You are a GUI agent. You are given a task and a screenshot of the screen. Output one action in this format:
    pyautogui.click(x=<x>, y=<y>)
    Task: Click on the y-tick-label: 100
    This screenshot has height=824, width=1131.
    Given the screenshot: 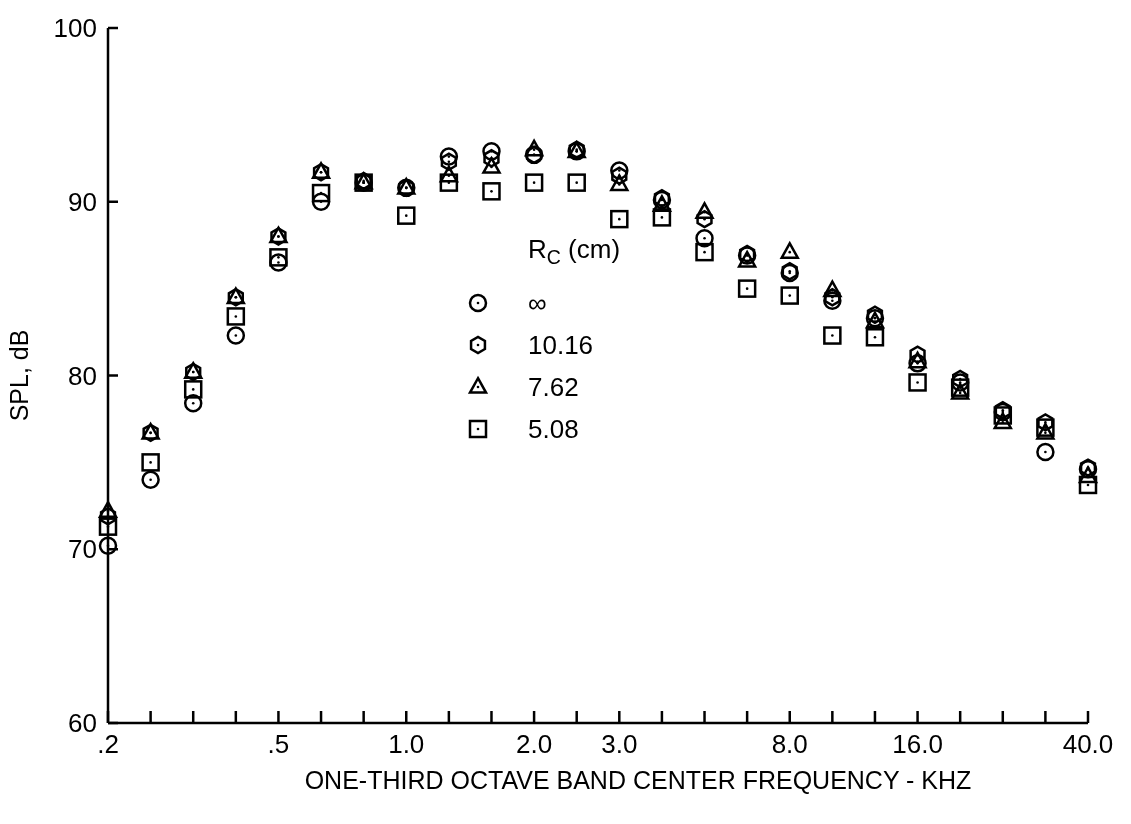 What is the action you would take?
    pyautogui.click(x=75, y=28)
    